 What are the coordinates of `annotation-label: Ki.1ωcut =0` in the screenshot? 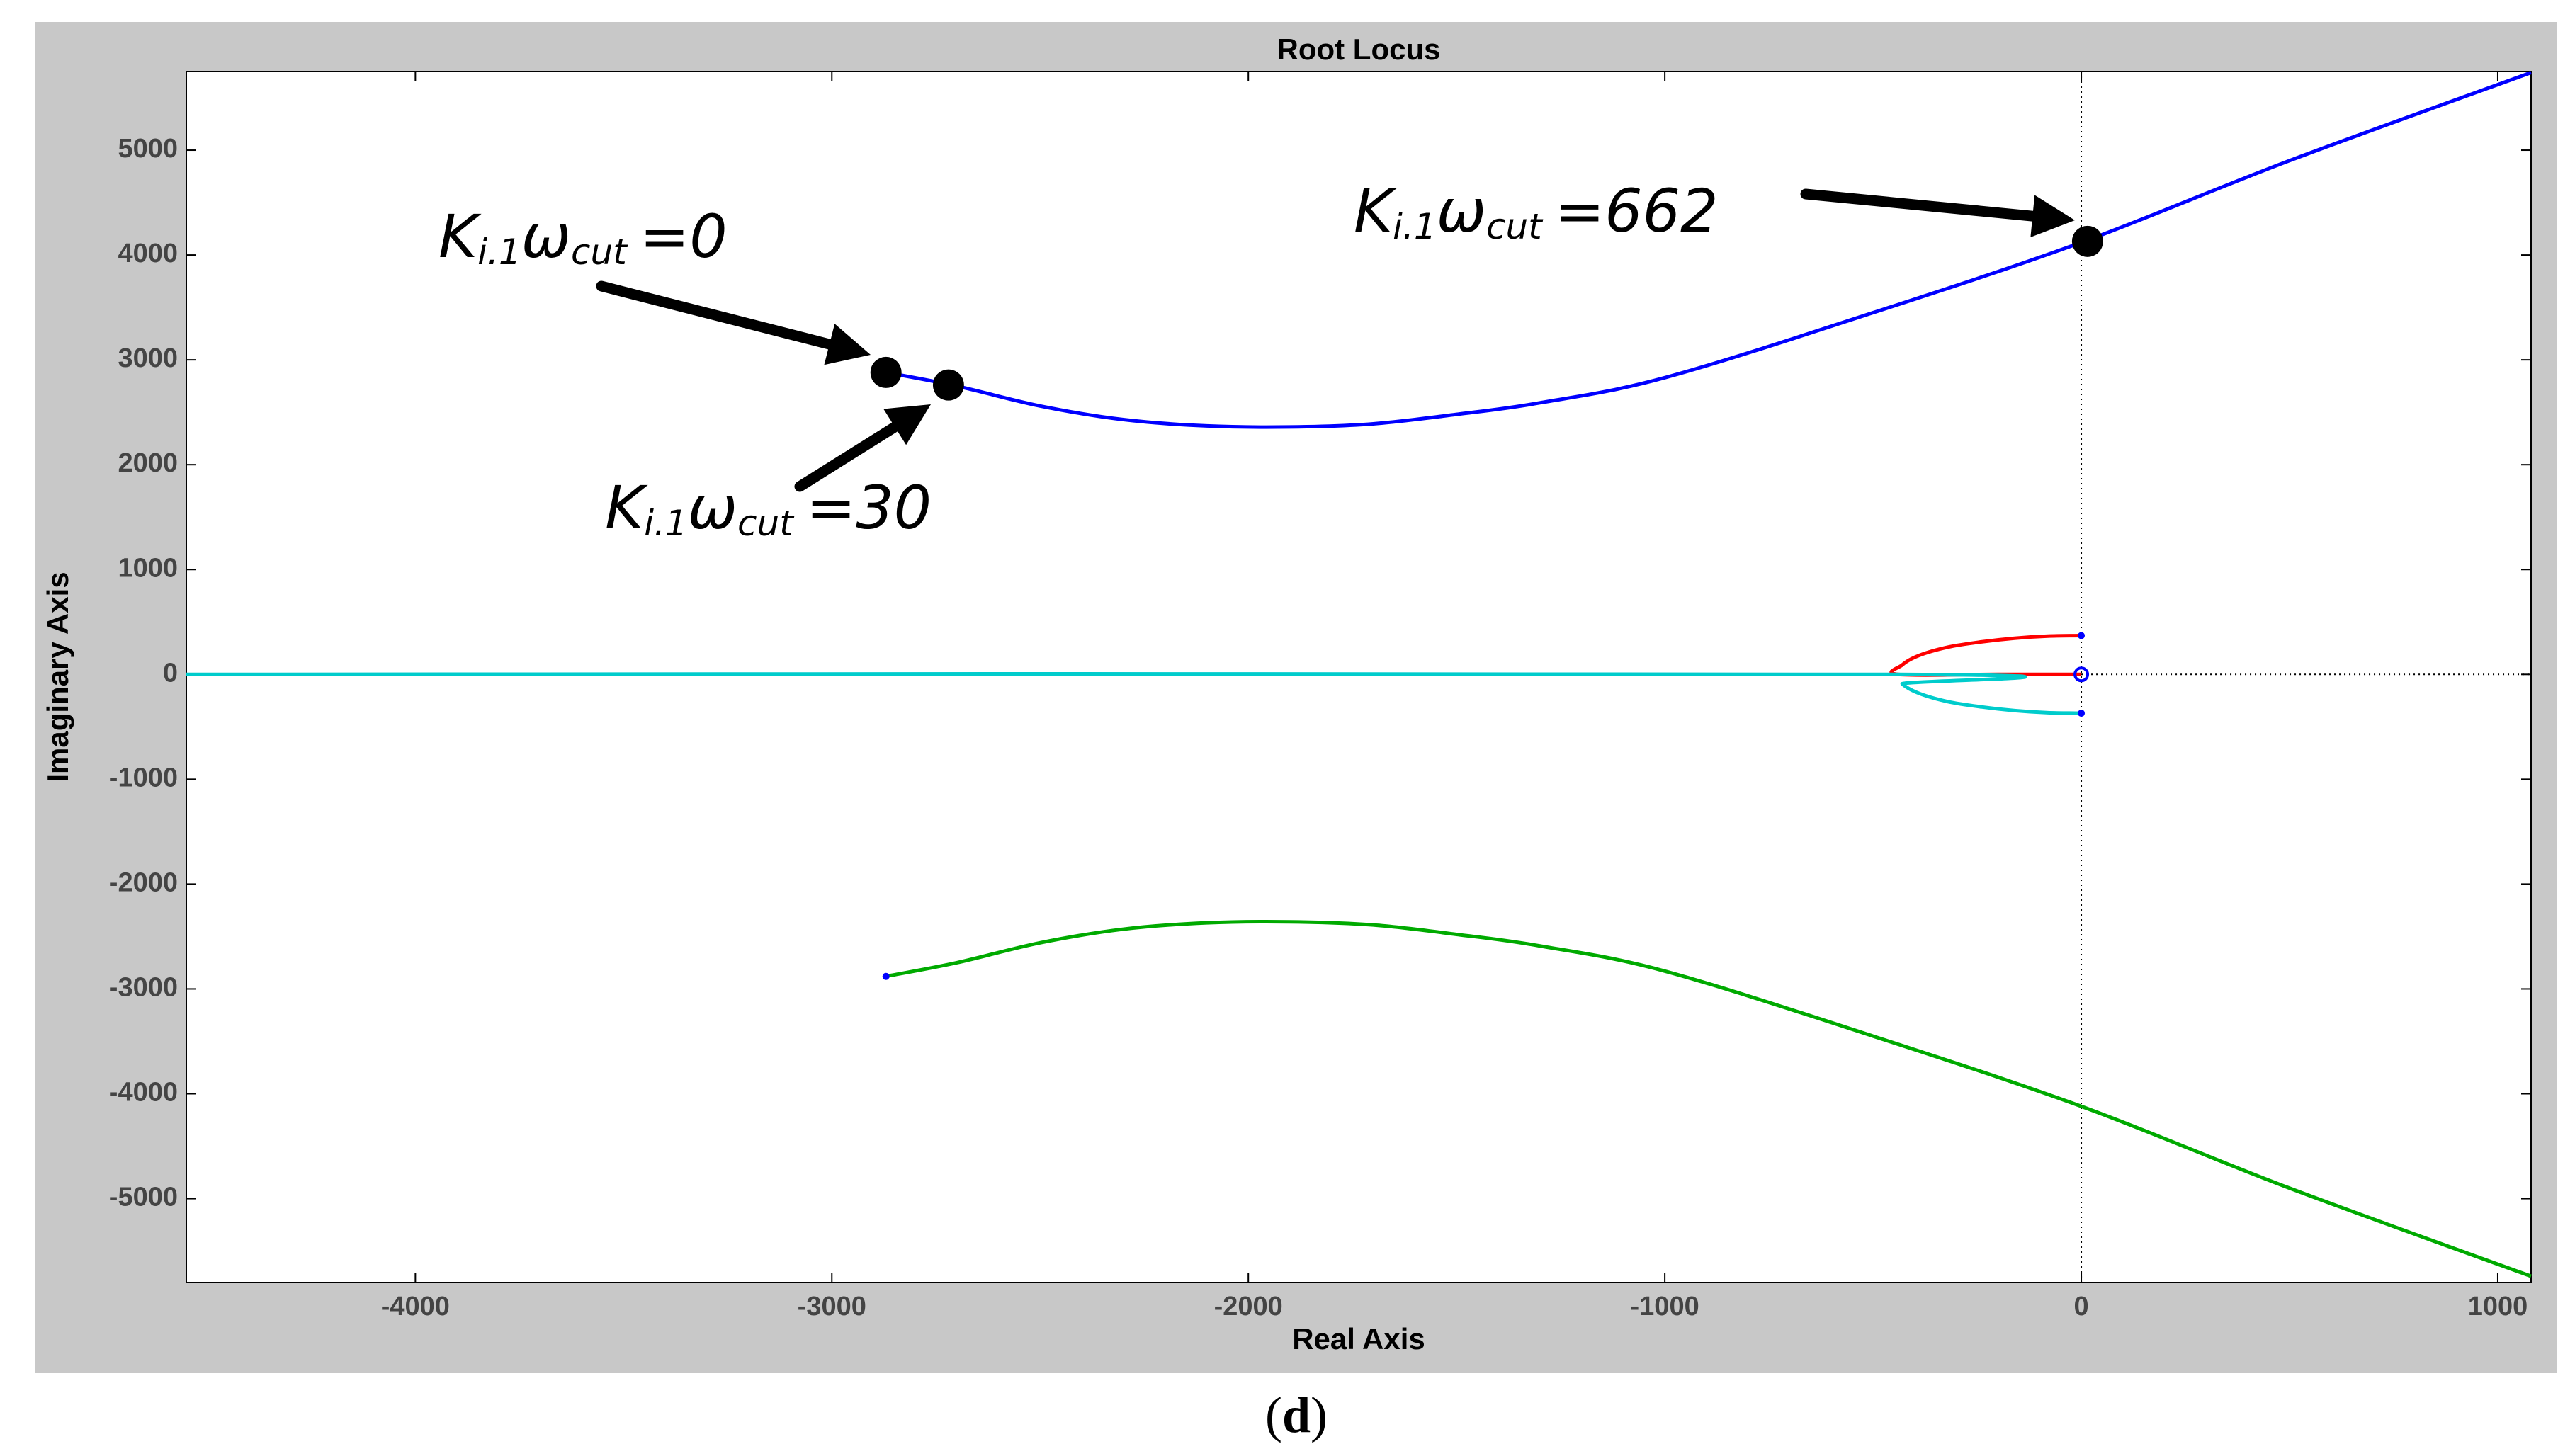 It's located at (583, 238).